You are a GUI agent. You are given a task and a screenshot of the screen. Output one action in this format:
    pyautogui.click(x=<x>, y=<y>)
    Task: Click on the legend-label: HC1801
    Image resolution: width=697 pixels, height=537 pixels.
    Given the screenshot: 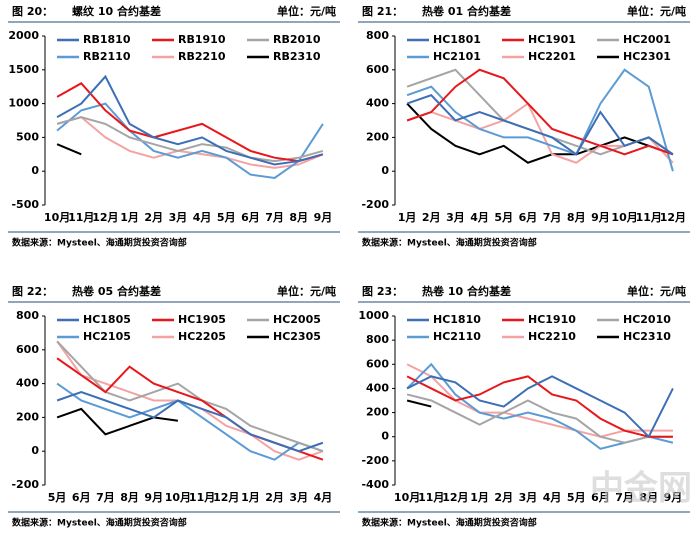 What is the action you would take?
    pyautogui.click(x=457, y=39)
    